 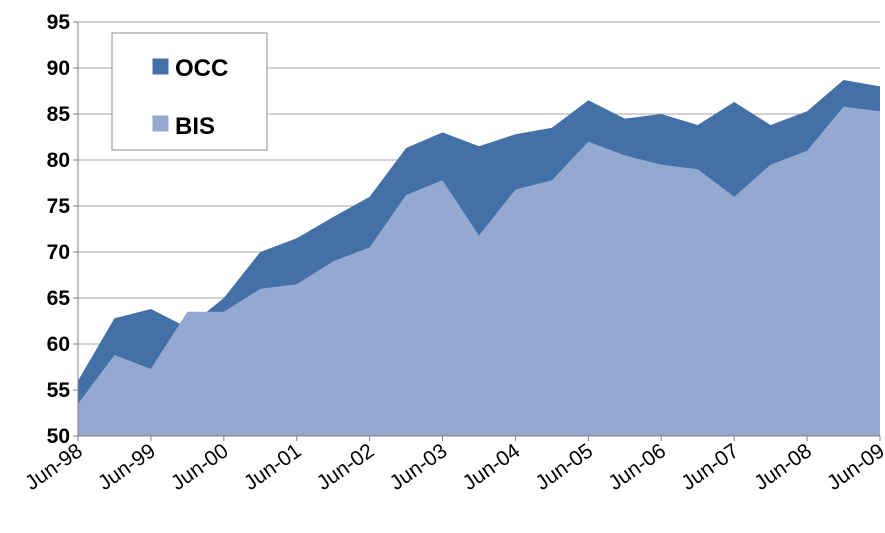 What do you see at coordinates (59, 206) in the screenshot?
I see `y-tick-label: 75` at bounding box center [59, 206].